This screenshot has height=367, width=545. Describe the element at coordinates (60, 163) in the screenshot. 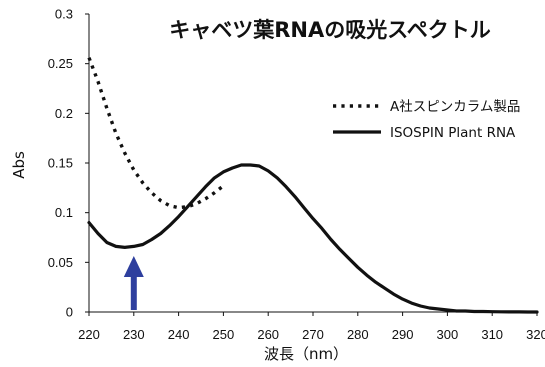

I see `y-tick-label: 0.15` at that location.